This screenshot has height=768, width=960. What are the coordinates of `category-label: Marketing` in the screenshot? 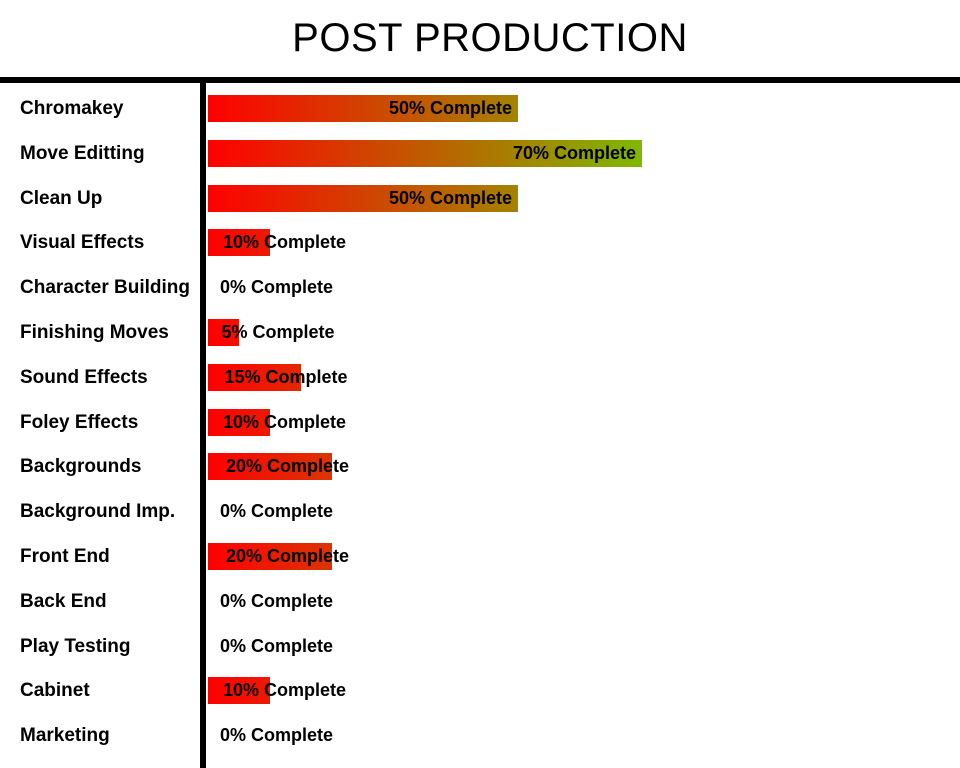 It's located at (65, 736).